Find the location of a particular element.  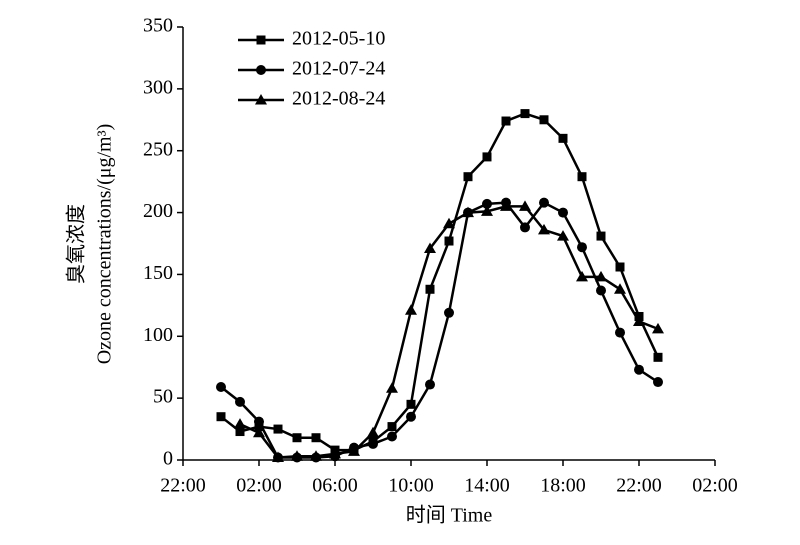

y-axis-label: Ozone concentrations/(μg/m³) is located at coordinates (105, 244).